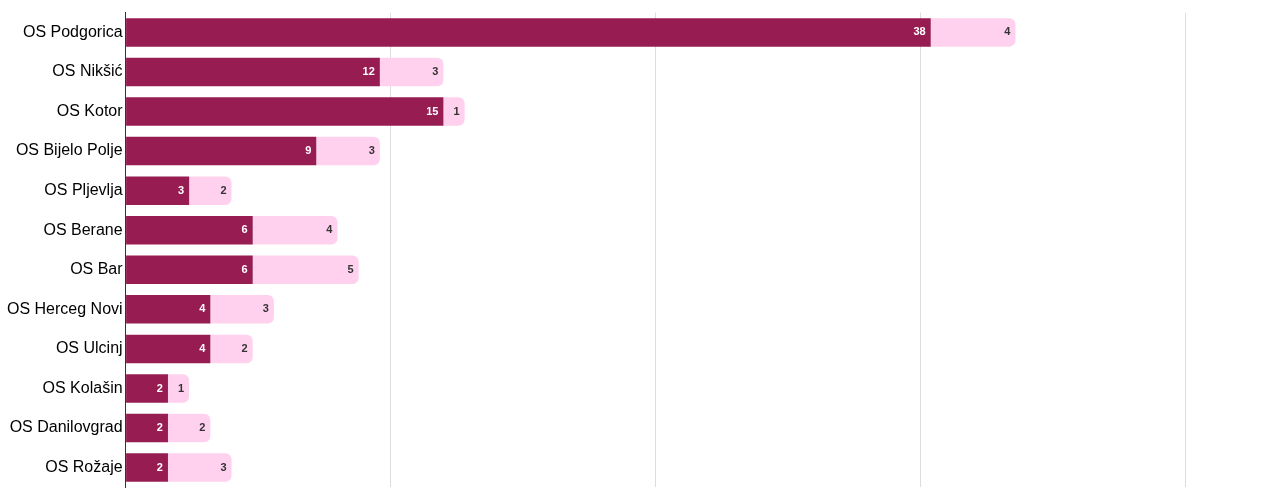  What do you see at coordinates (308, 150) in the screenshot?
I see `data-label: 9` at bounding box center [308, 150].